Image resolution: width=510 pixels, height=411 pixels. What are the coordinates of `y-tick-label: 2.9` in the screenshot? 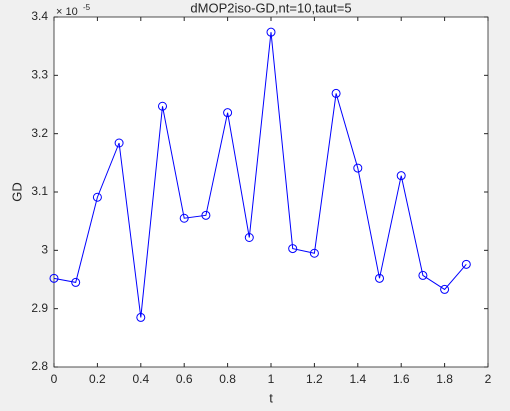 It's located at (39, 308).